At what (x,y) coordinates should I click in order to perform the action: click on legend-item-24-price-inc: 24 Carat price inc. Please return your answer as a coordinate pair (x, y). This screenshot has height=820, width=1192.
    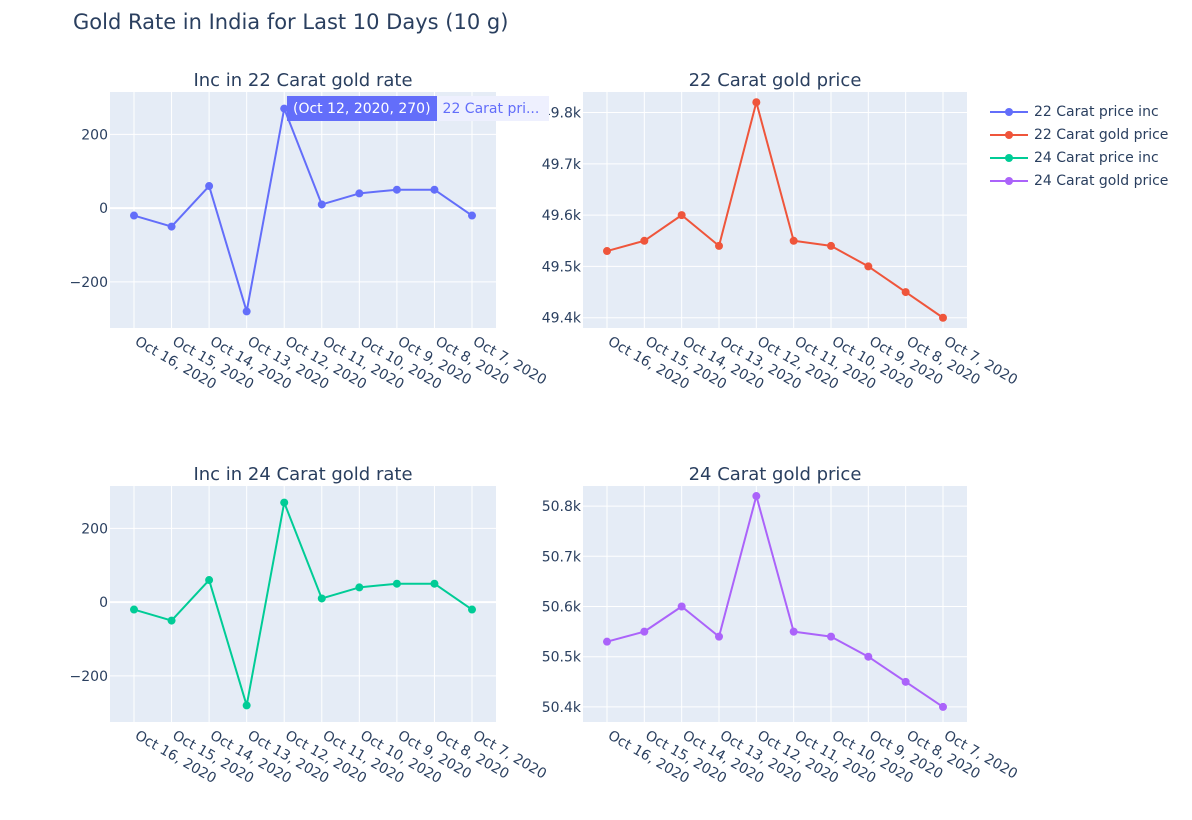
    Looking at the image, I should click on (1079, 157).